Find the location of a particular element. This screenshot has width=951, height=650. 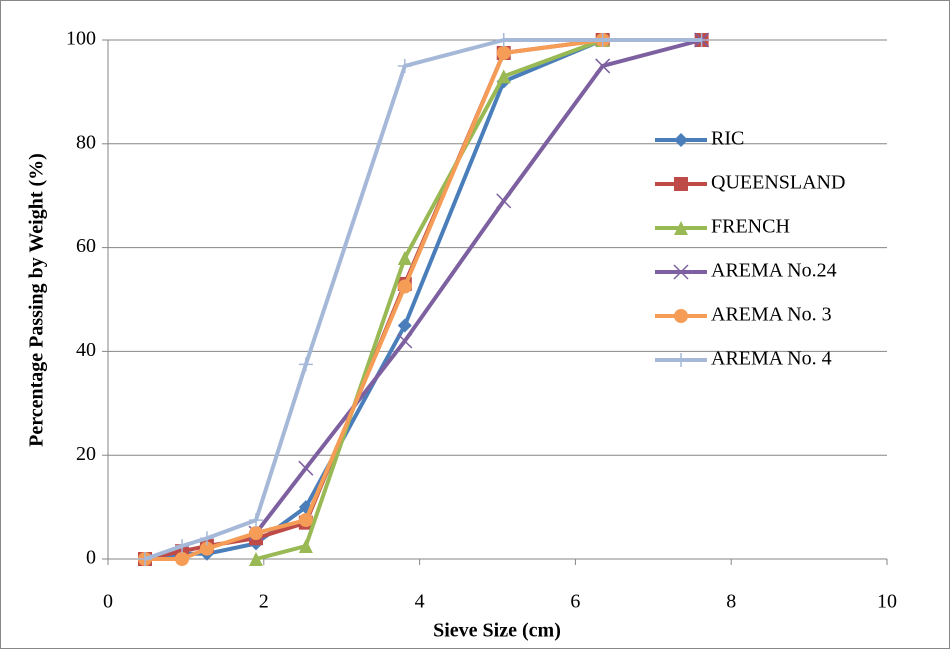

y-tick-label: 20 is located at coordinates (86, 454).